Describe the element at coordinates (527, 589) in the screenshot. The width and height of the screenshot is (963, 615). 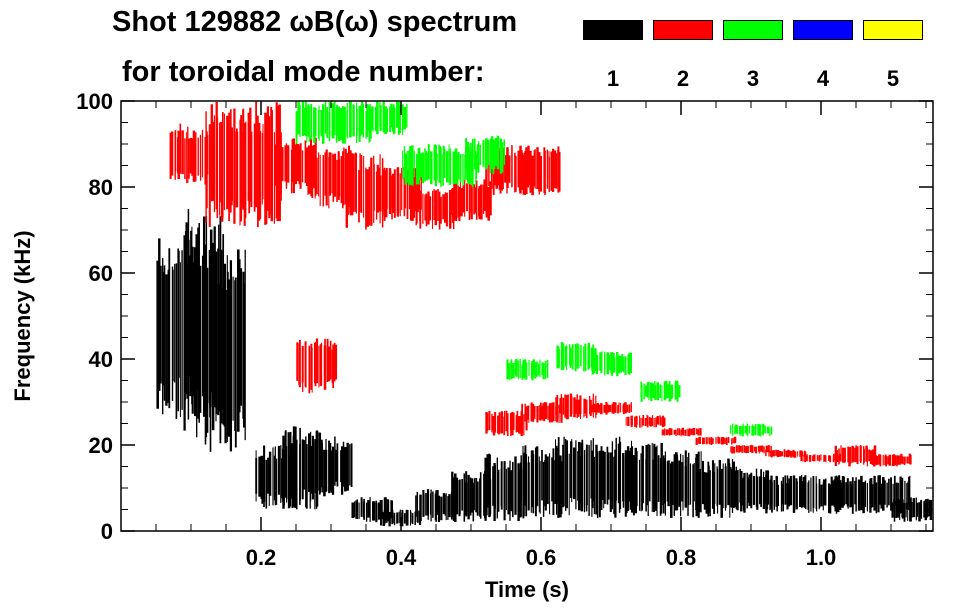
I see `x-axis-label: Time (s)` at that location.